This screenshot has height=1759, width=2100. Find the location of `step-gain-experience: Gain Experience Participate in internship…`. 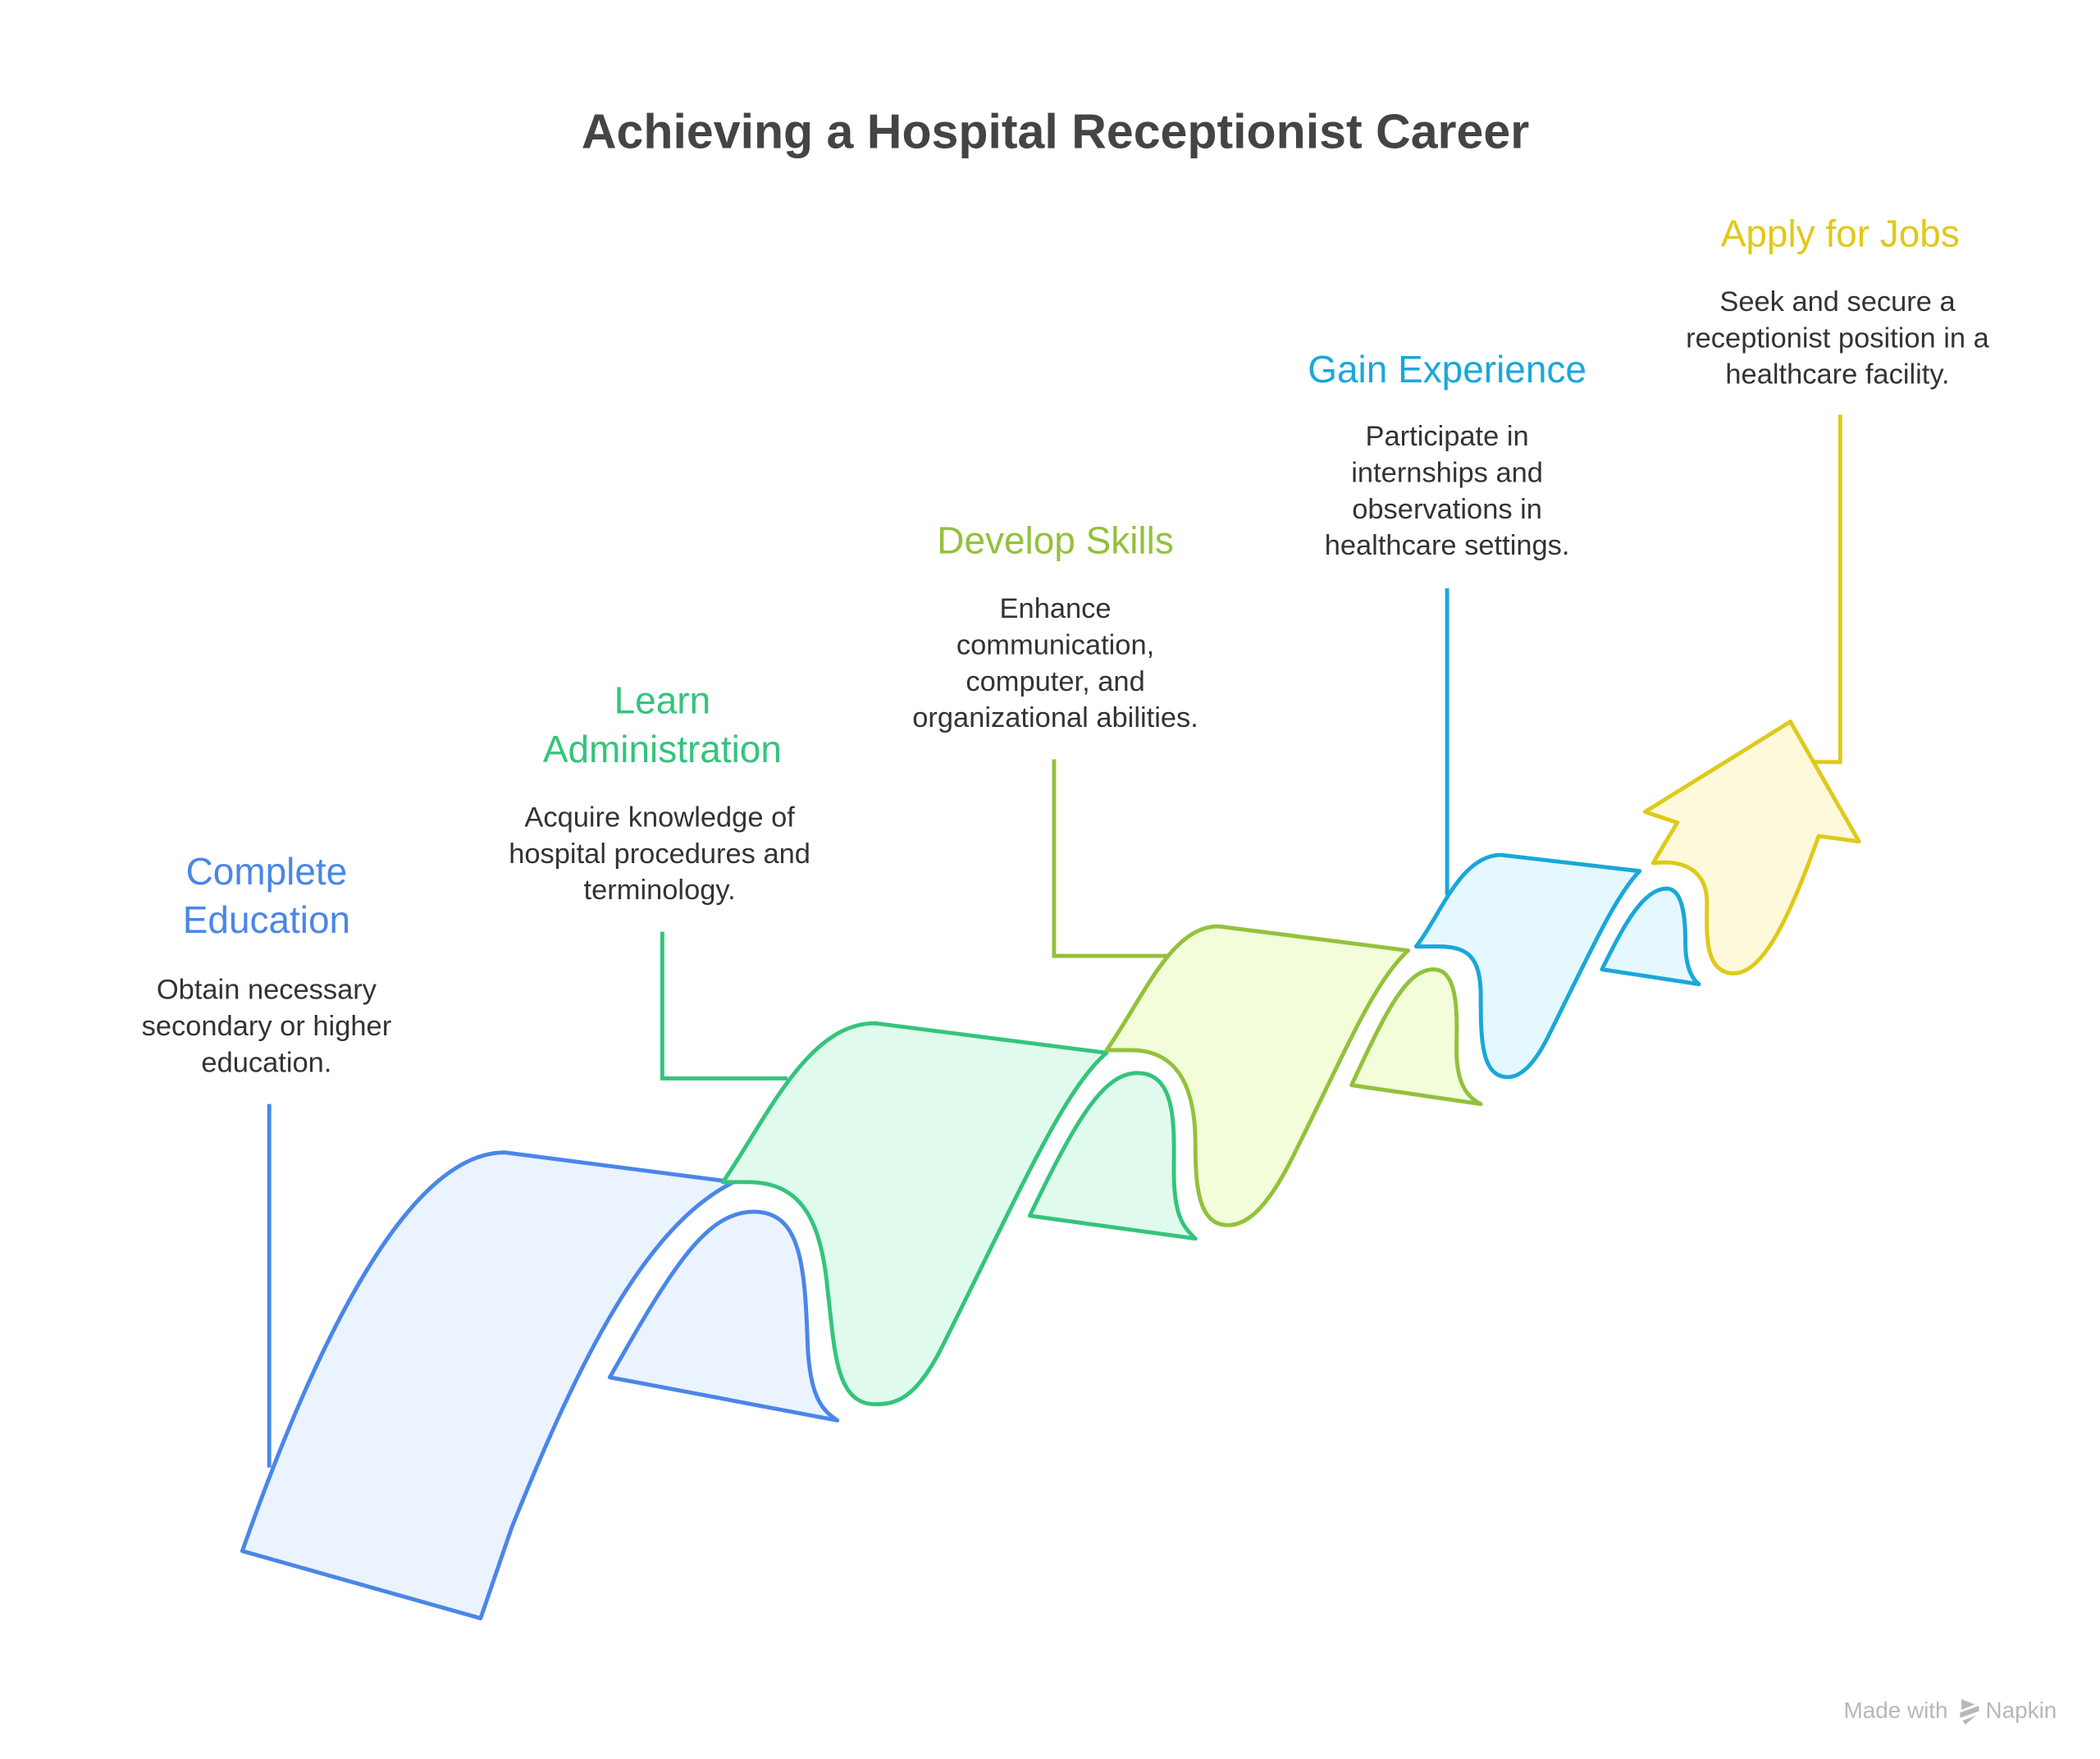

step-gain-experience: Gain Experience Participate in internship… is located at coordinates (1504, 714).